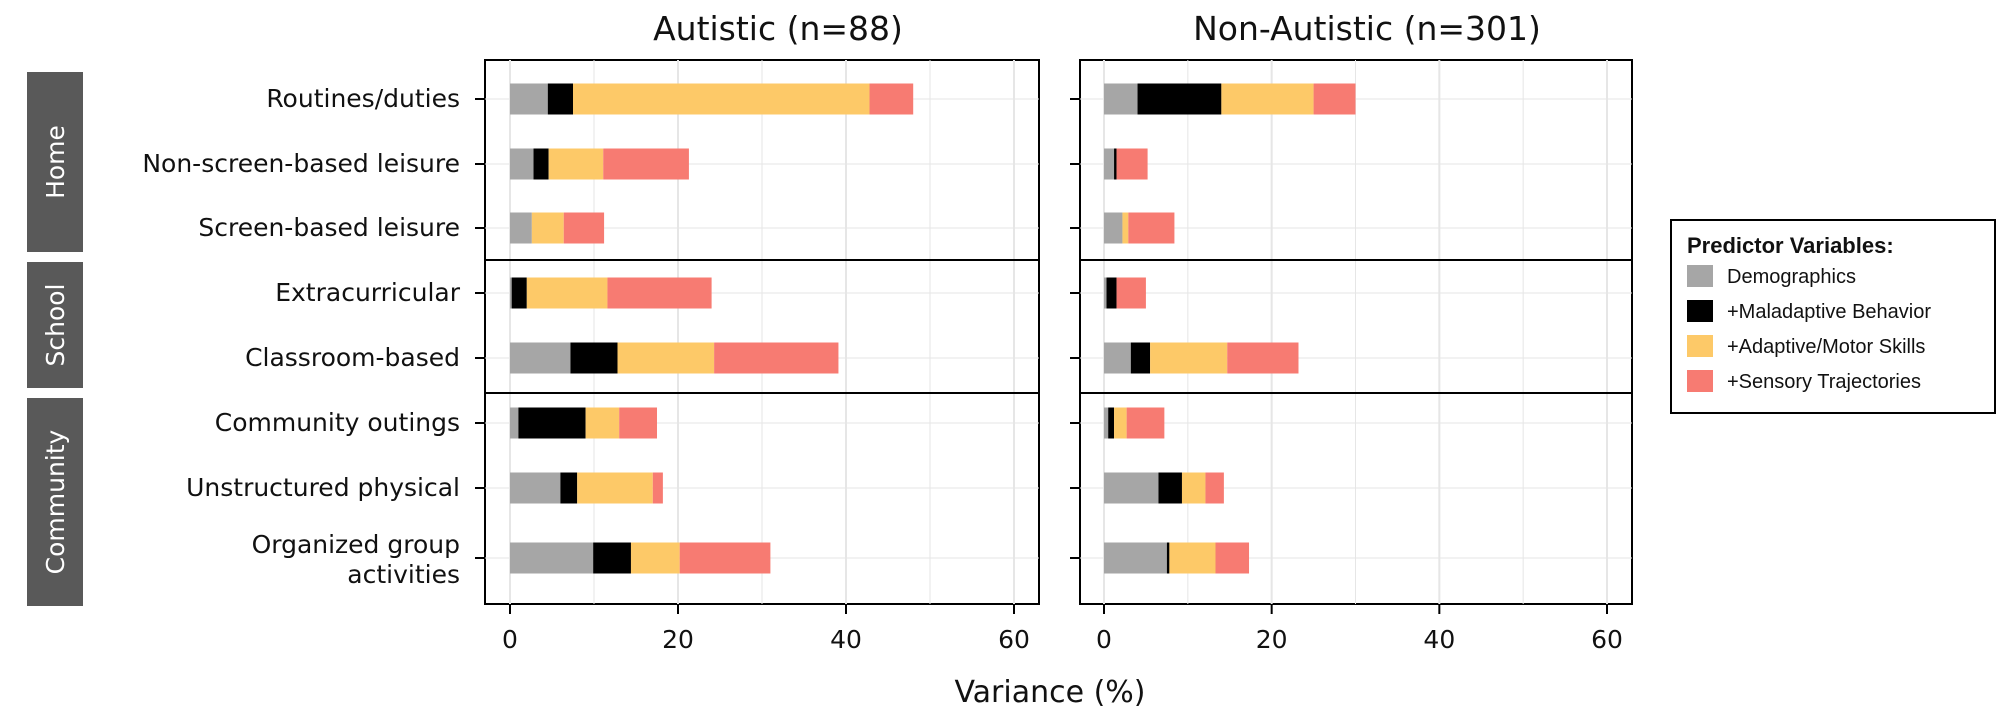  Describe the element at coordinates (778, 28) in the screenshot. I see `panel-title-autistic: Autistic (n=88)` at that location.